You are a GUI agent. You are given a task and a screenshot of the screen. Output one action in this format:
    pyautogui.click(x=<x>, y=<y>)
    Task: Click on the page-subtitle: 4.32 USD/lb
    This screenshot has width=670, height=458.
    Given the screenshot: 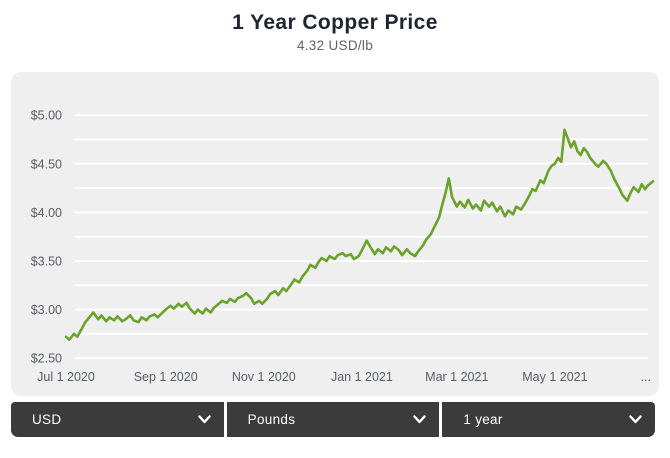 What is the action you would take?
    pyautogui.click(x=335, y=45)
    